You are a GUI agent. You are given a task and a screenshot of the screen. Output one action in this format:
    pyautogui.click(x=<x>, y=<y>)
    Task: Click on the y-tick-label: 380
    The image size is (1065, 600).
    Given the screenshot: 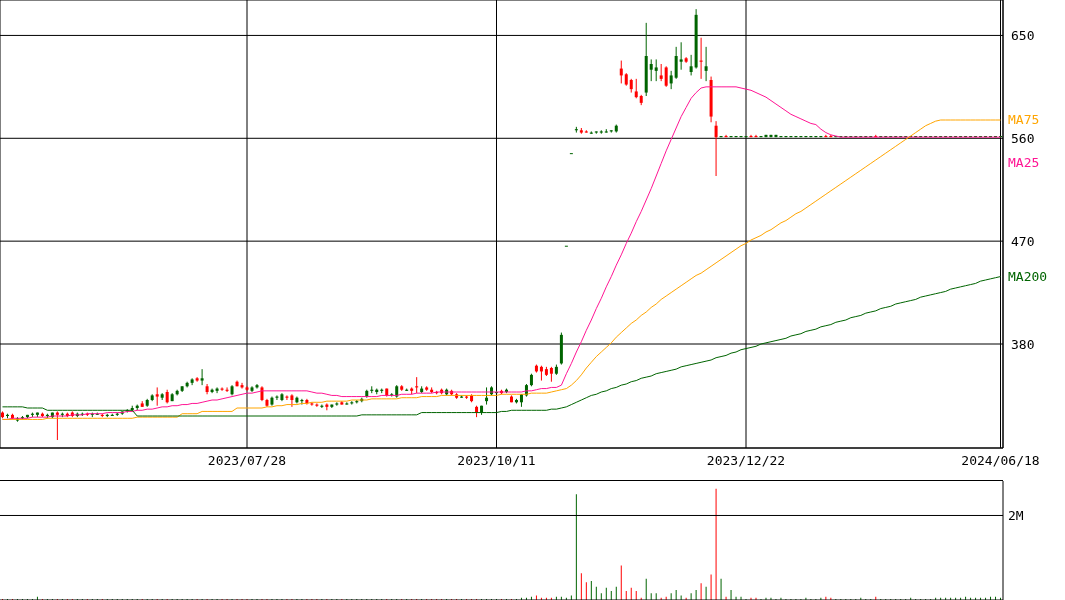 What is the action you would take?
    pyautogui.click(x=1023, y=344)
    